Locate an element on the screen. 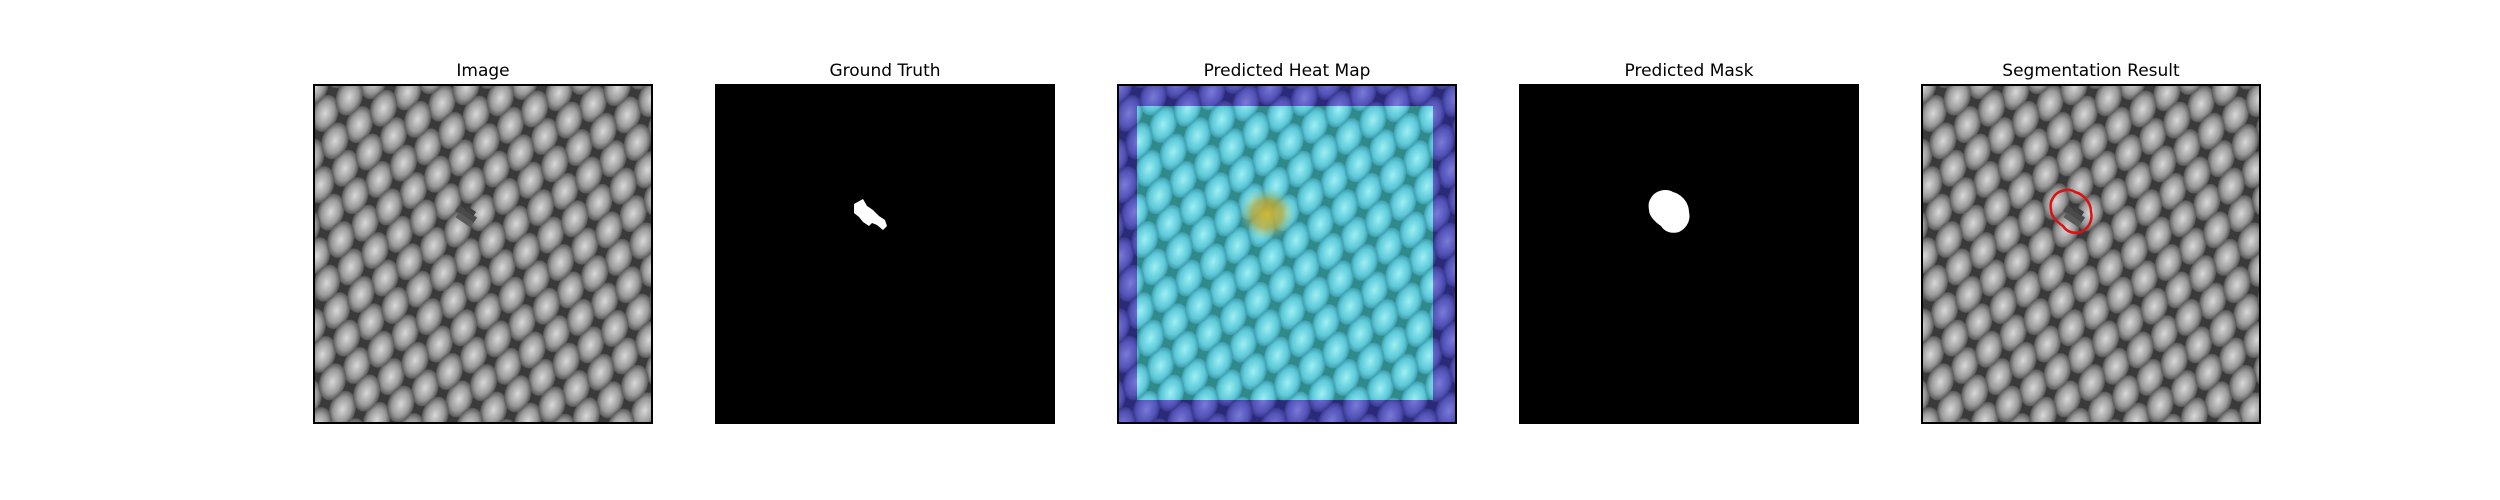  predicted-mask-frame is located at coordinates (1689, 254).